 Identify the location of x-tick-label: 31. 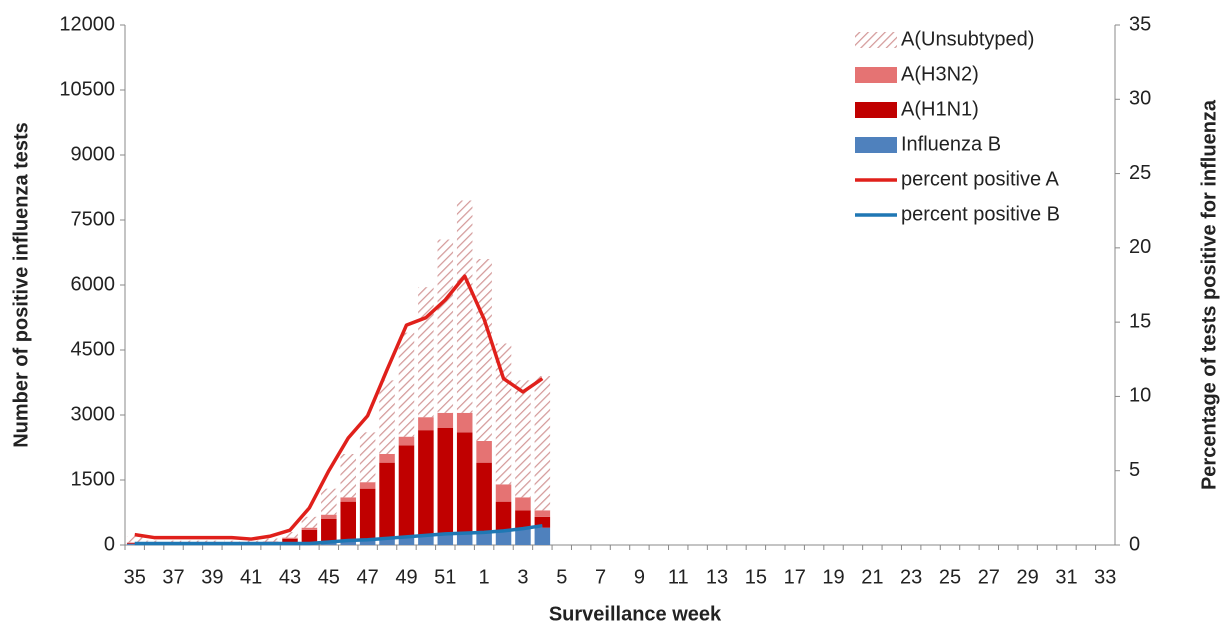
(1066, 577).